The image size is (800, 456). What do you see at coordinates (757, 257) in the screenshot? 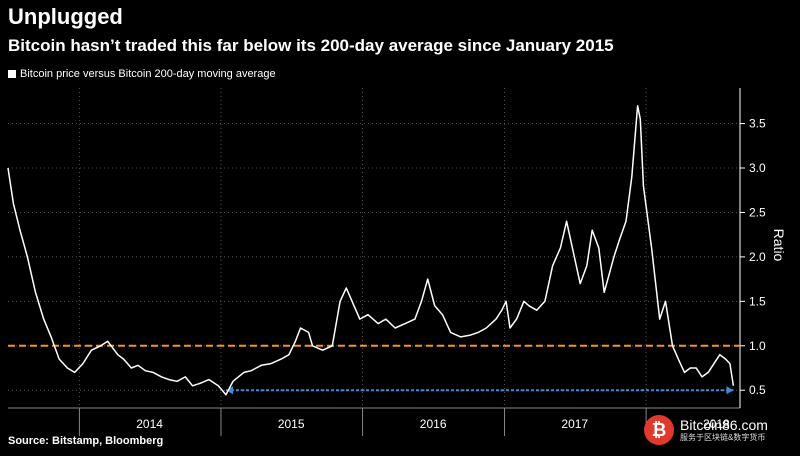
I see `y-tick-label: 2.0` at bounding box center [757, 257].